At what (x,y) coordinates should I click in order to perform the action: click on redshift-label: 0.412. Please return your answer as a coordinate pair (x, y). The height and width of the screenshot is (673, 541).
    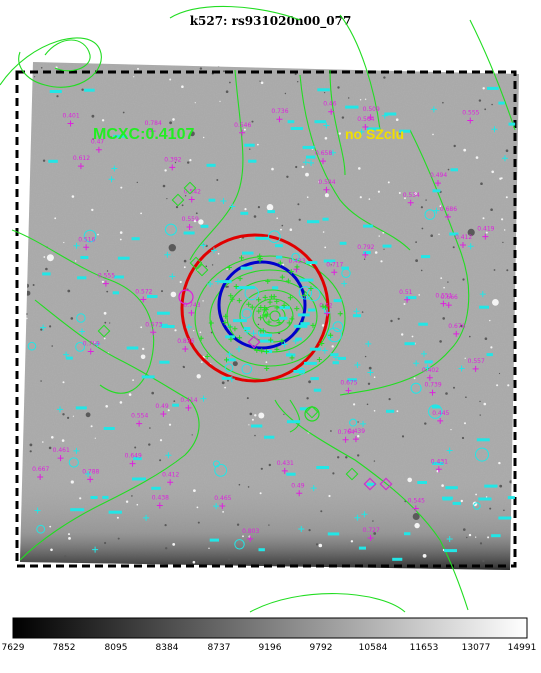
    Looking at the image, I should click on (170, 474).